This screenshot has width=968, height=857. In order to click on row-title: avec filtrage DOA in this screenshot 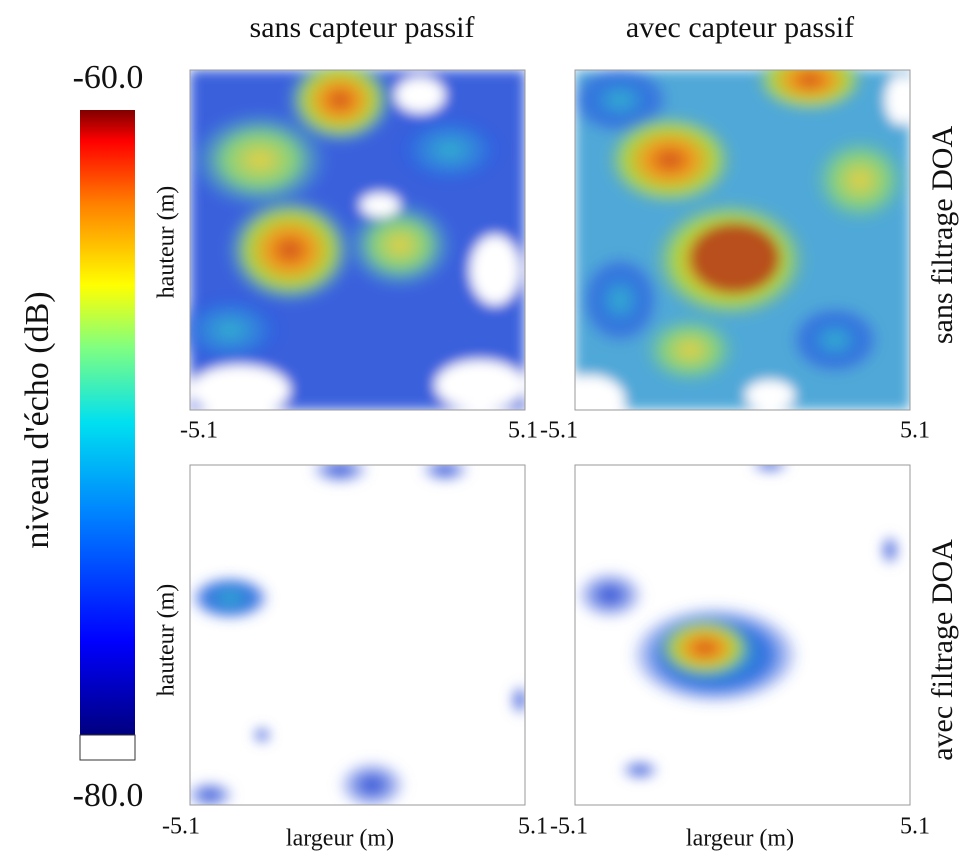, I will do `click(942, 650)`.